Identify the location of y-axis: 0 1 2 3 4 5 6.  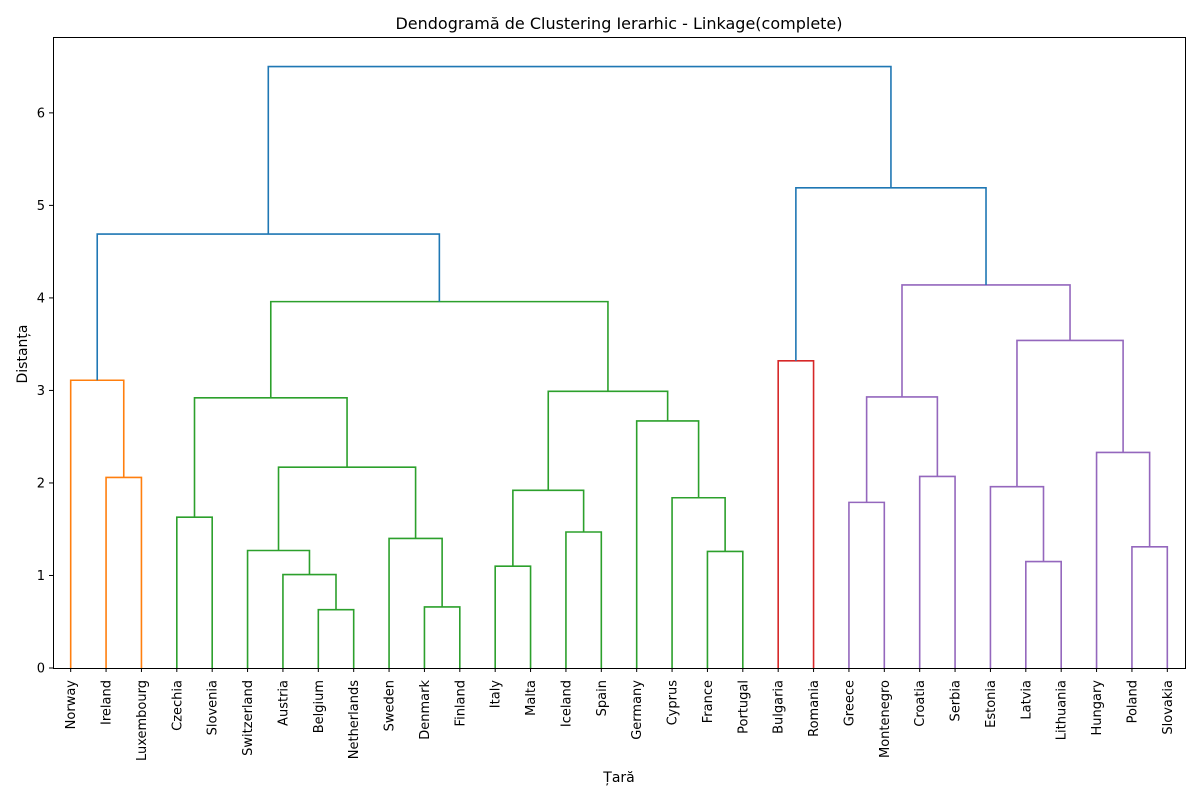
(45, 391).